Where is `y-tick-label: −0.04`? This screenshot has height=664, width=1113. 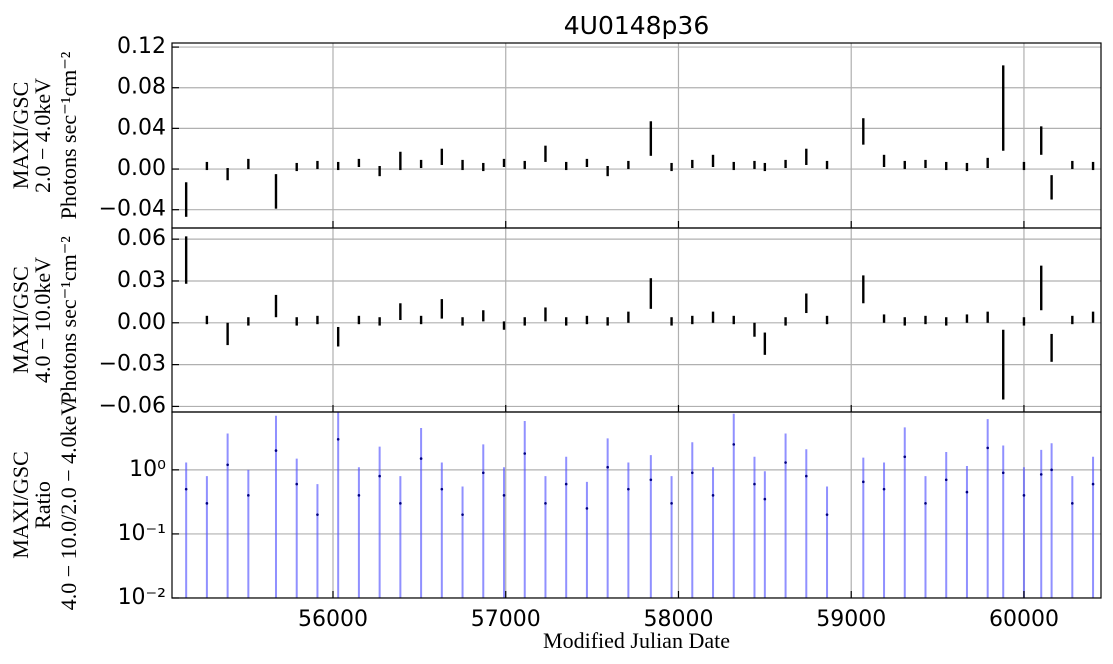
y-tick-label: −0.04 is located at coordinates (132, 209).